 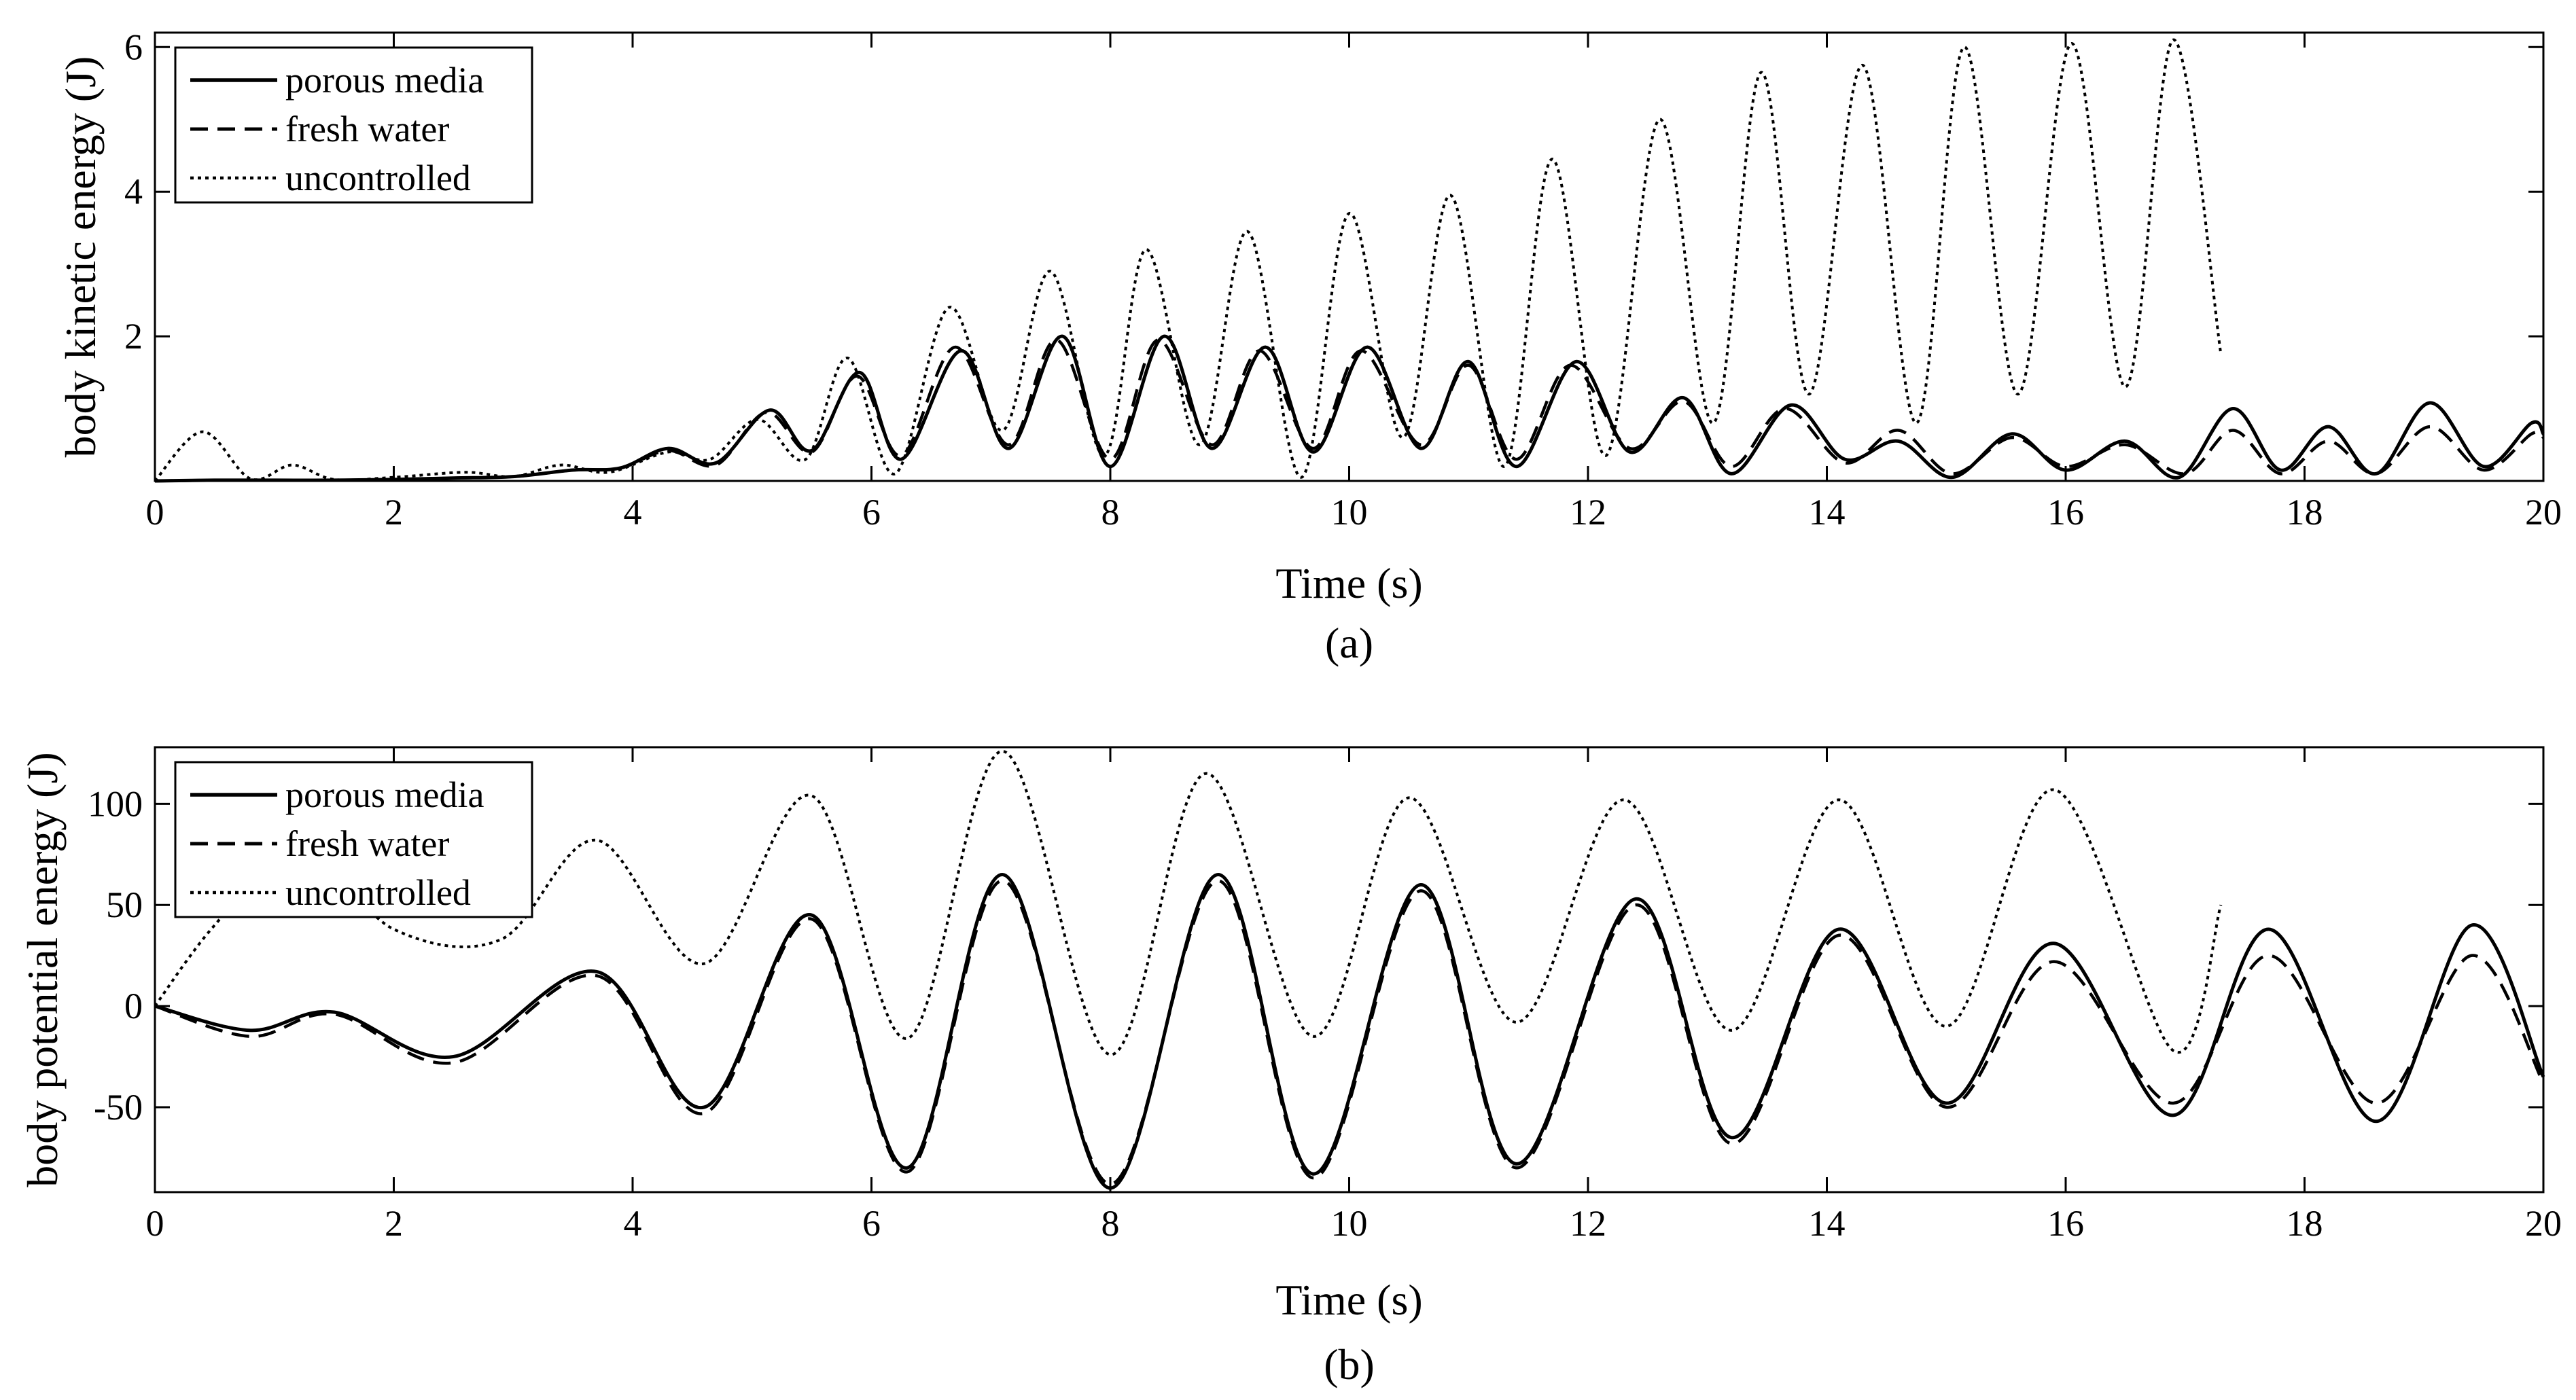 I want to click on x-tick-label-a-1: 2, so click(x=394, y=512).